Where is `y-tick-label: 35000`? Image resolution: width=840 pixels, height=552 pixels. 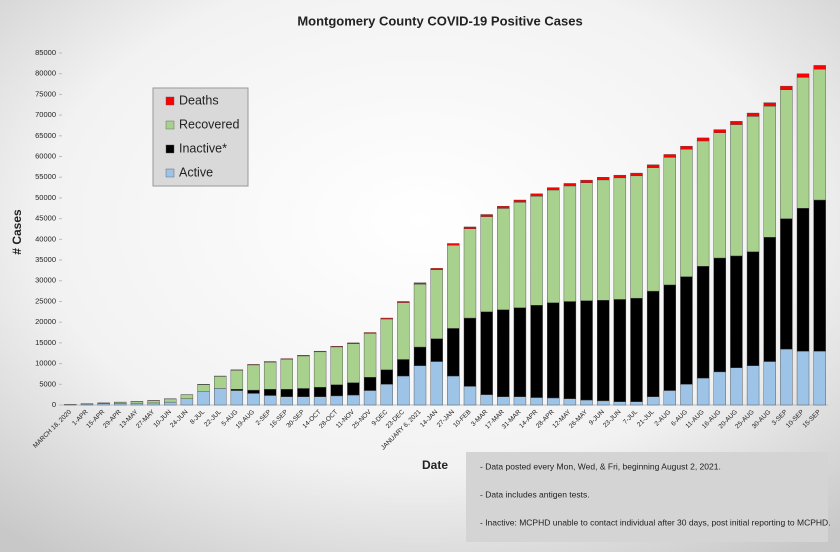 y-tick-label: 35000 is located at coordinates (45, 259).